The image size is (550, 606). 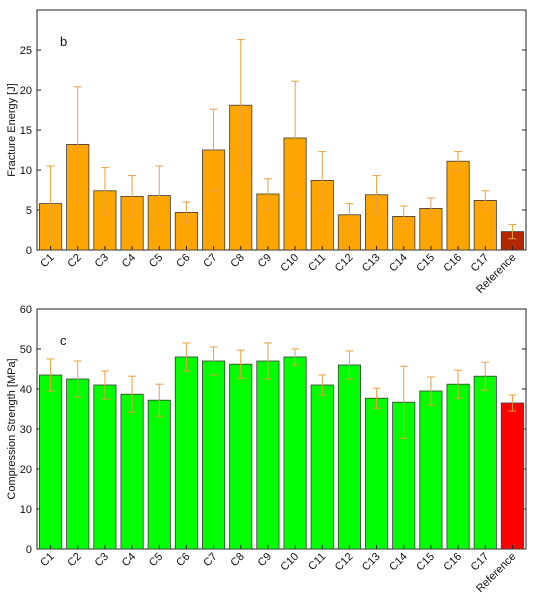 What do you see at coordinates (78, 464) in the screenshot?
I see `bar-C2` at bounding box center [78, 464].